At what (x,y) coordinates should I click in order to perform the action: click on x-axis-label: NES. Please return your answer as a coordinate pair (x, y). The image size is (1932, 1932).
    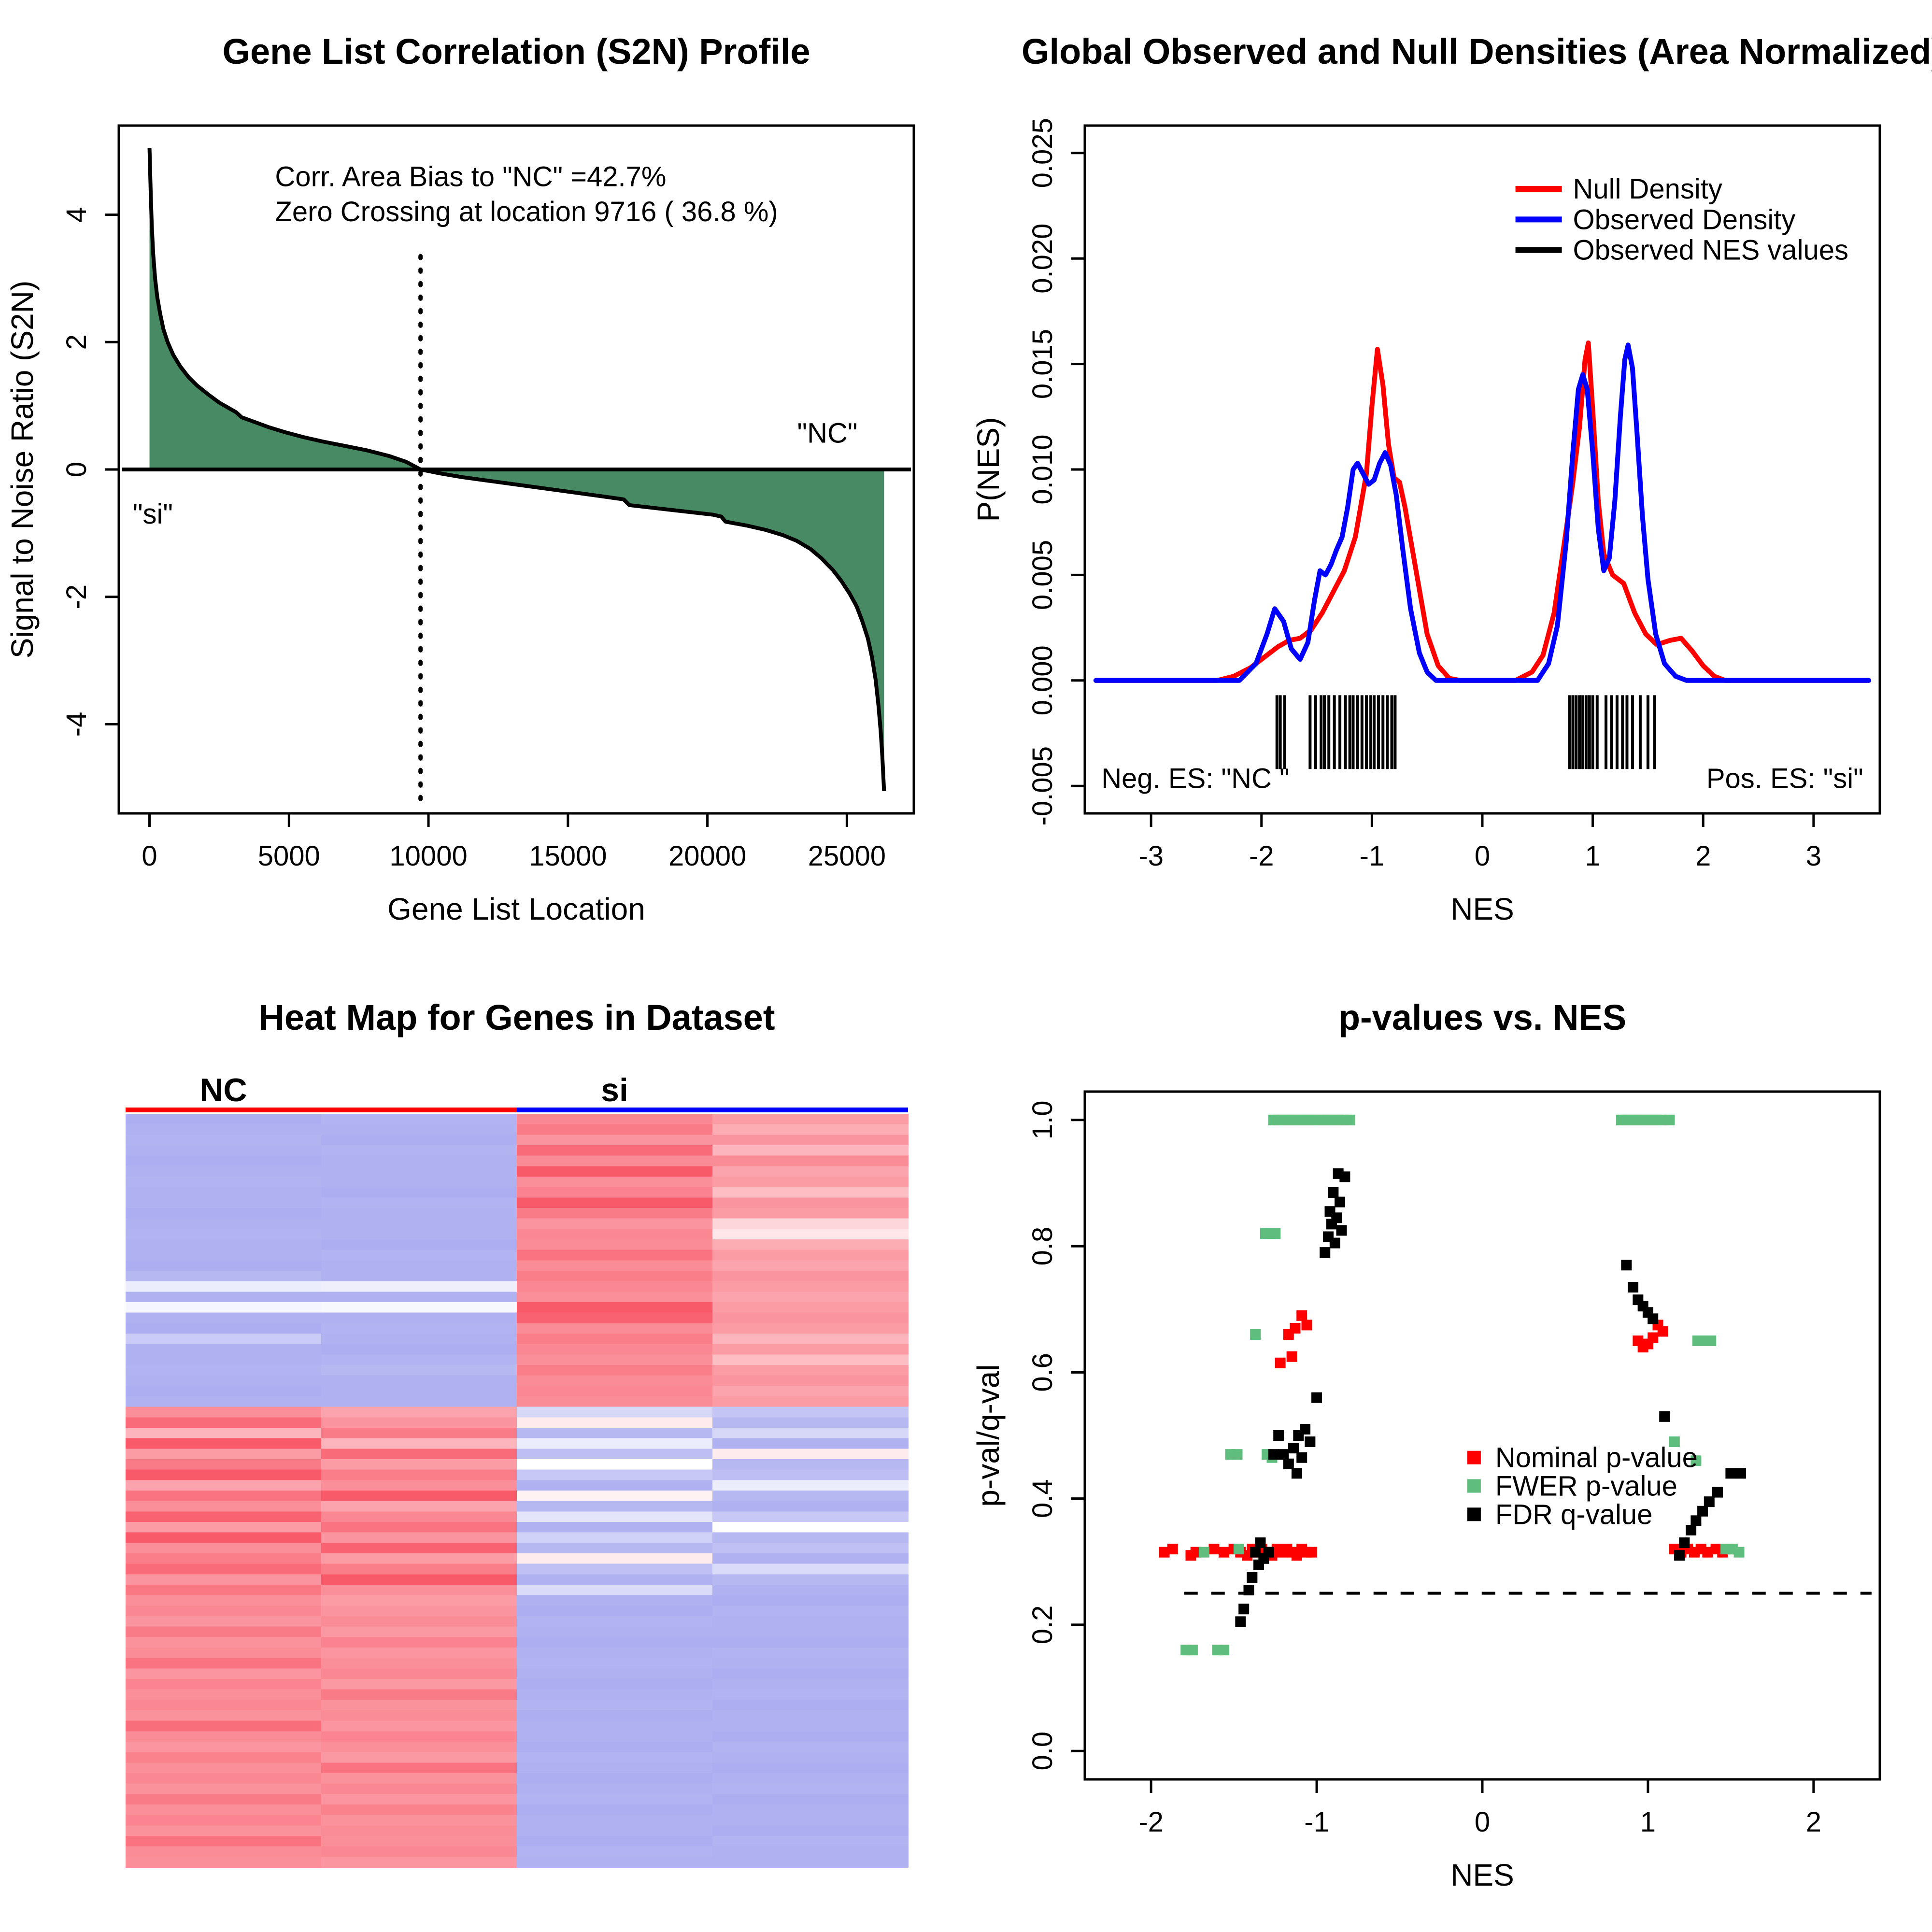
    Looking at the image, I should click on (1482, 1875).